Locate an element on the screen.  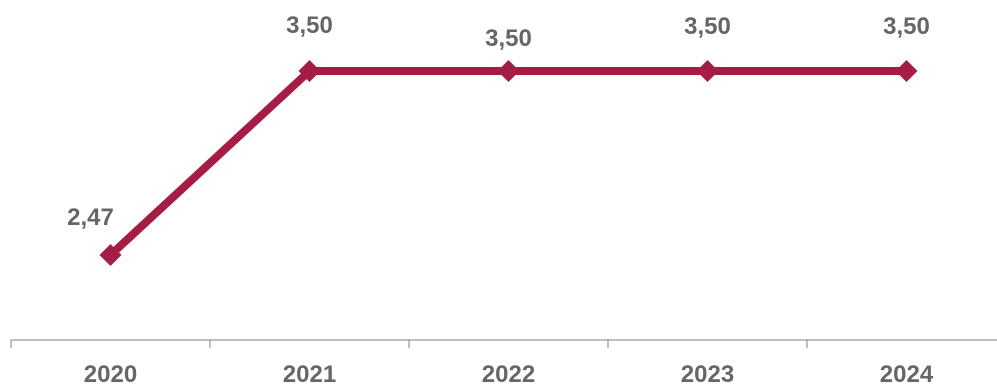
x-tick-labels: 2020 2021 2022 2023 2024 is located at coordinates (509, 373).